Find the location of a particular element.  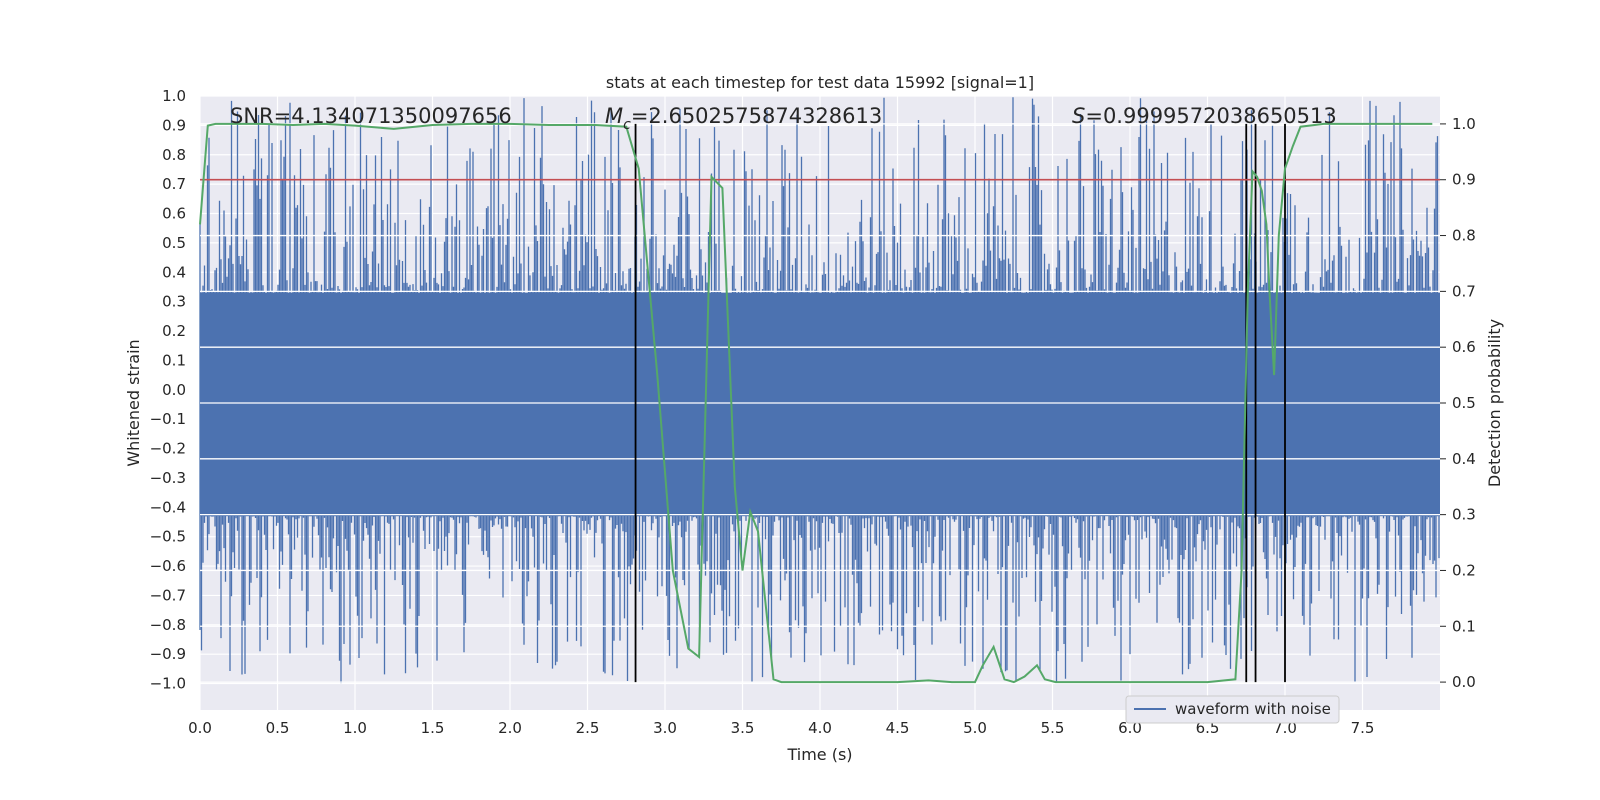

x-tick-label: 2.0 is located at coordinates (510, 728).